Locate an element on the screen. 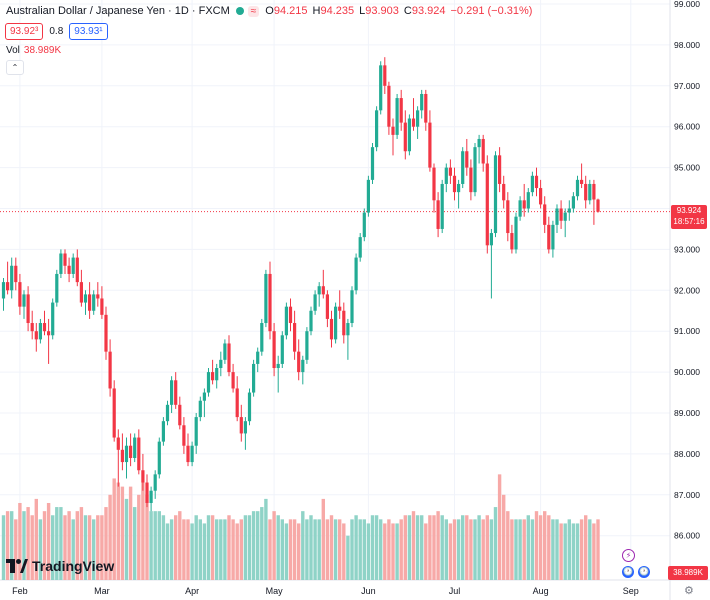 This screenshot has height=600, width=710. last-price-label: 93.924 18:57:16 is located at coordinates (689, 217).